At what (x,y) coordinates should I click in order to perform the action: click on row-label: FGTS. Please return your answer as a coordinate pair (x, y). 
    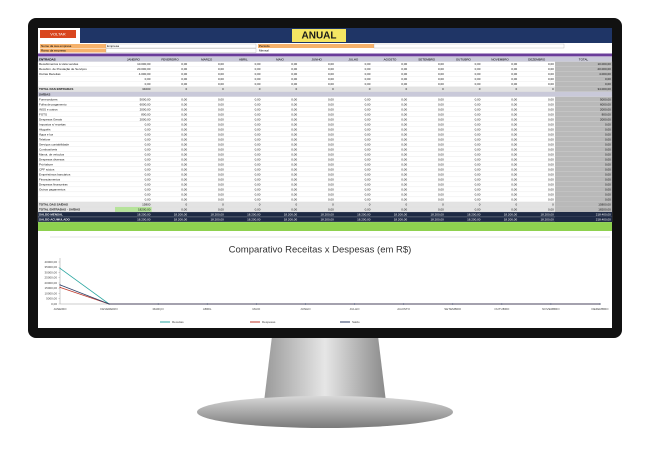
    Looking at the image, I should click on (43, 114).